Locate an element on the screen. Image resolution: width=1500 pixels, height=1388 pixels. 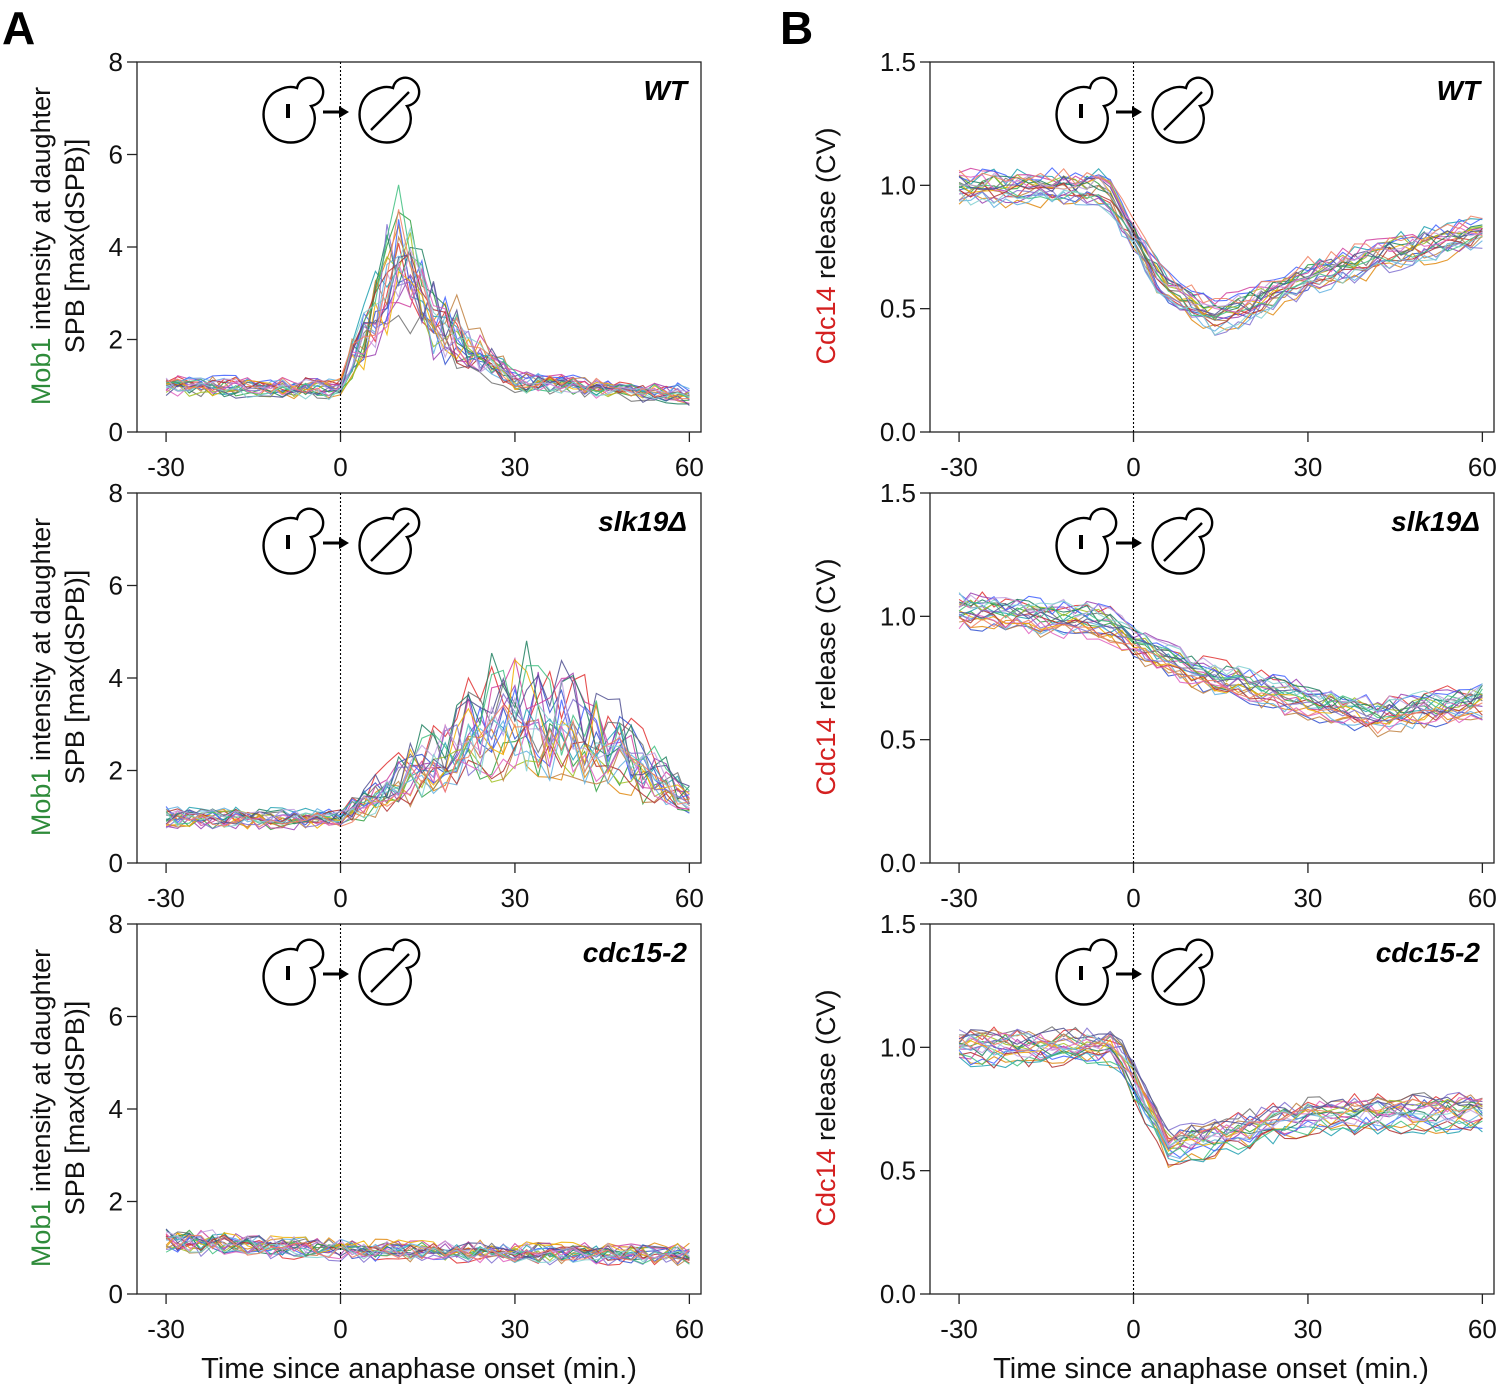
panel-letter-a: A is located at coordinates (18, 28).